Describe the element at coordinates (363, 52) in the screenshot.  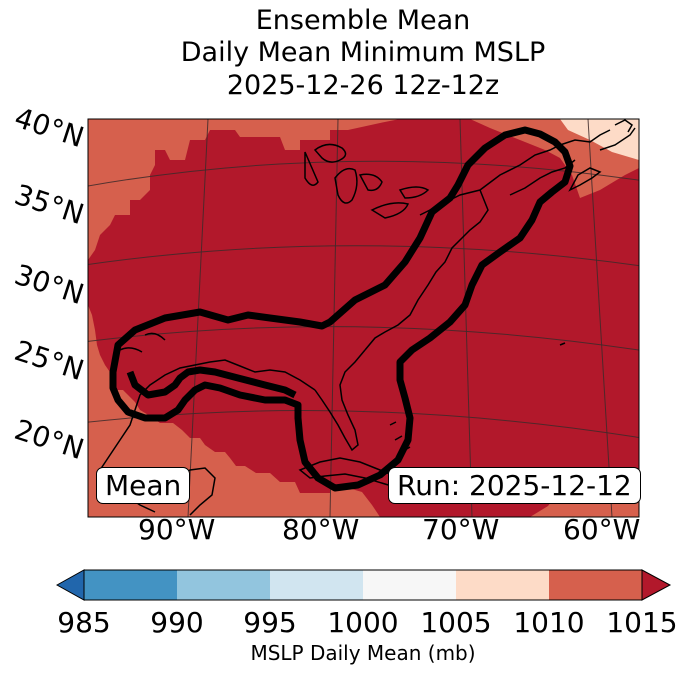
I see `title-line-2: Daily Mean Minimum MSLP` at that location.